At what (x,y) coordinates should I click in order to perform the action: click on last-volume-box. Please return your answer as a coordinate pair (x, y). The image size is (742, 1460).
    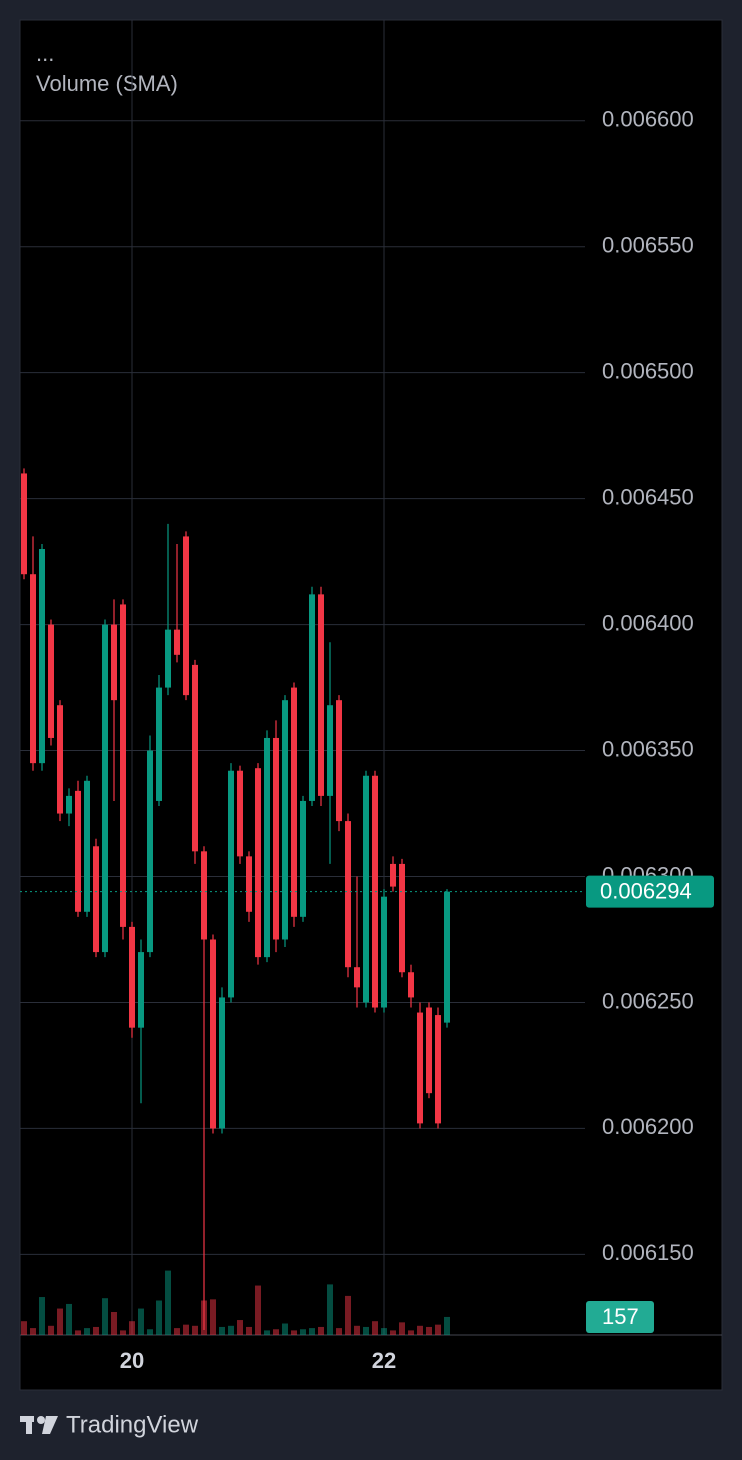
    Looking at the image, I should click on (620, 1316).